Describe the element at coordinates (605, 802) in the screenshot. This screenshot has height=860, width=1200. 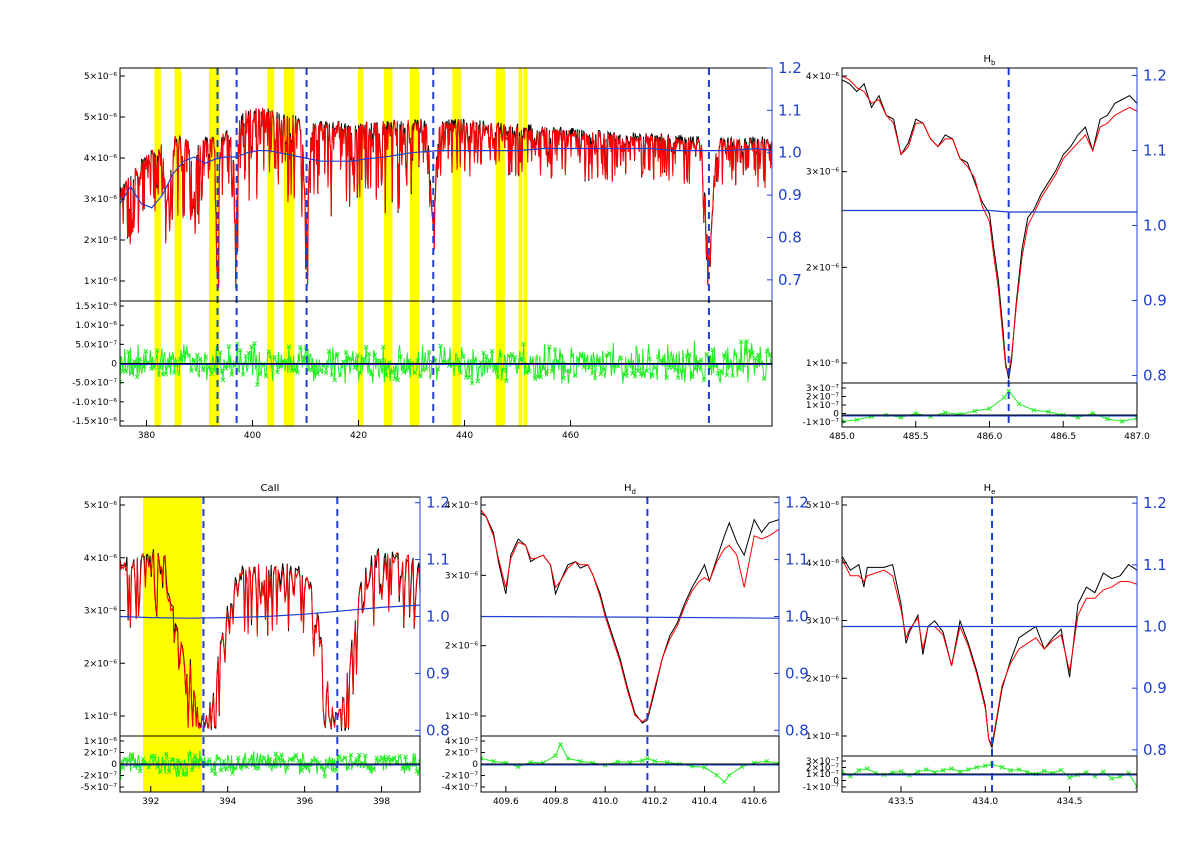
I see `x-tick-label: 410.0` at that location.